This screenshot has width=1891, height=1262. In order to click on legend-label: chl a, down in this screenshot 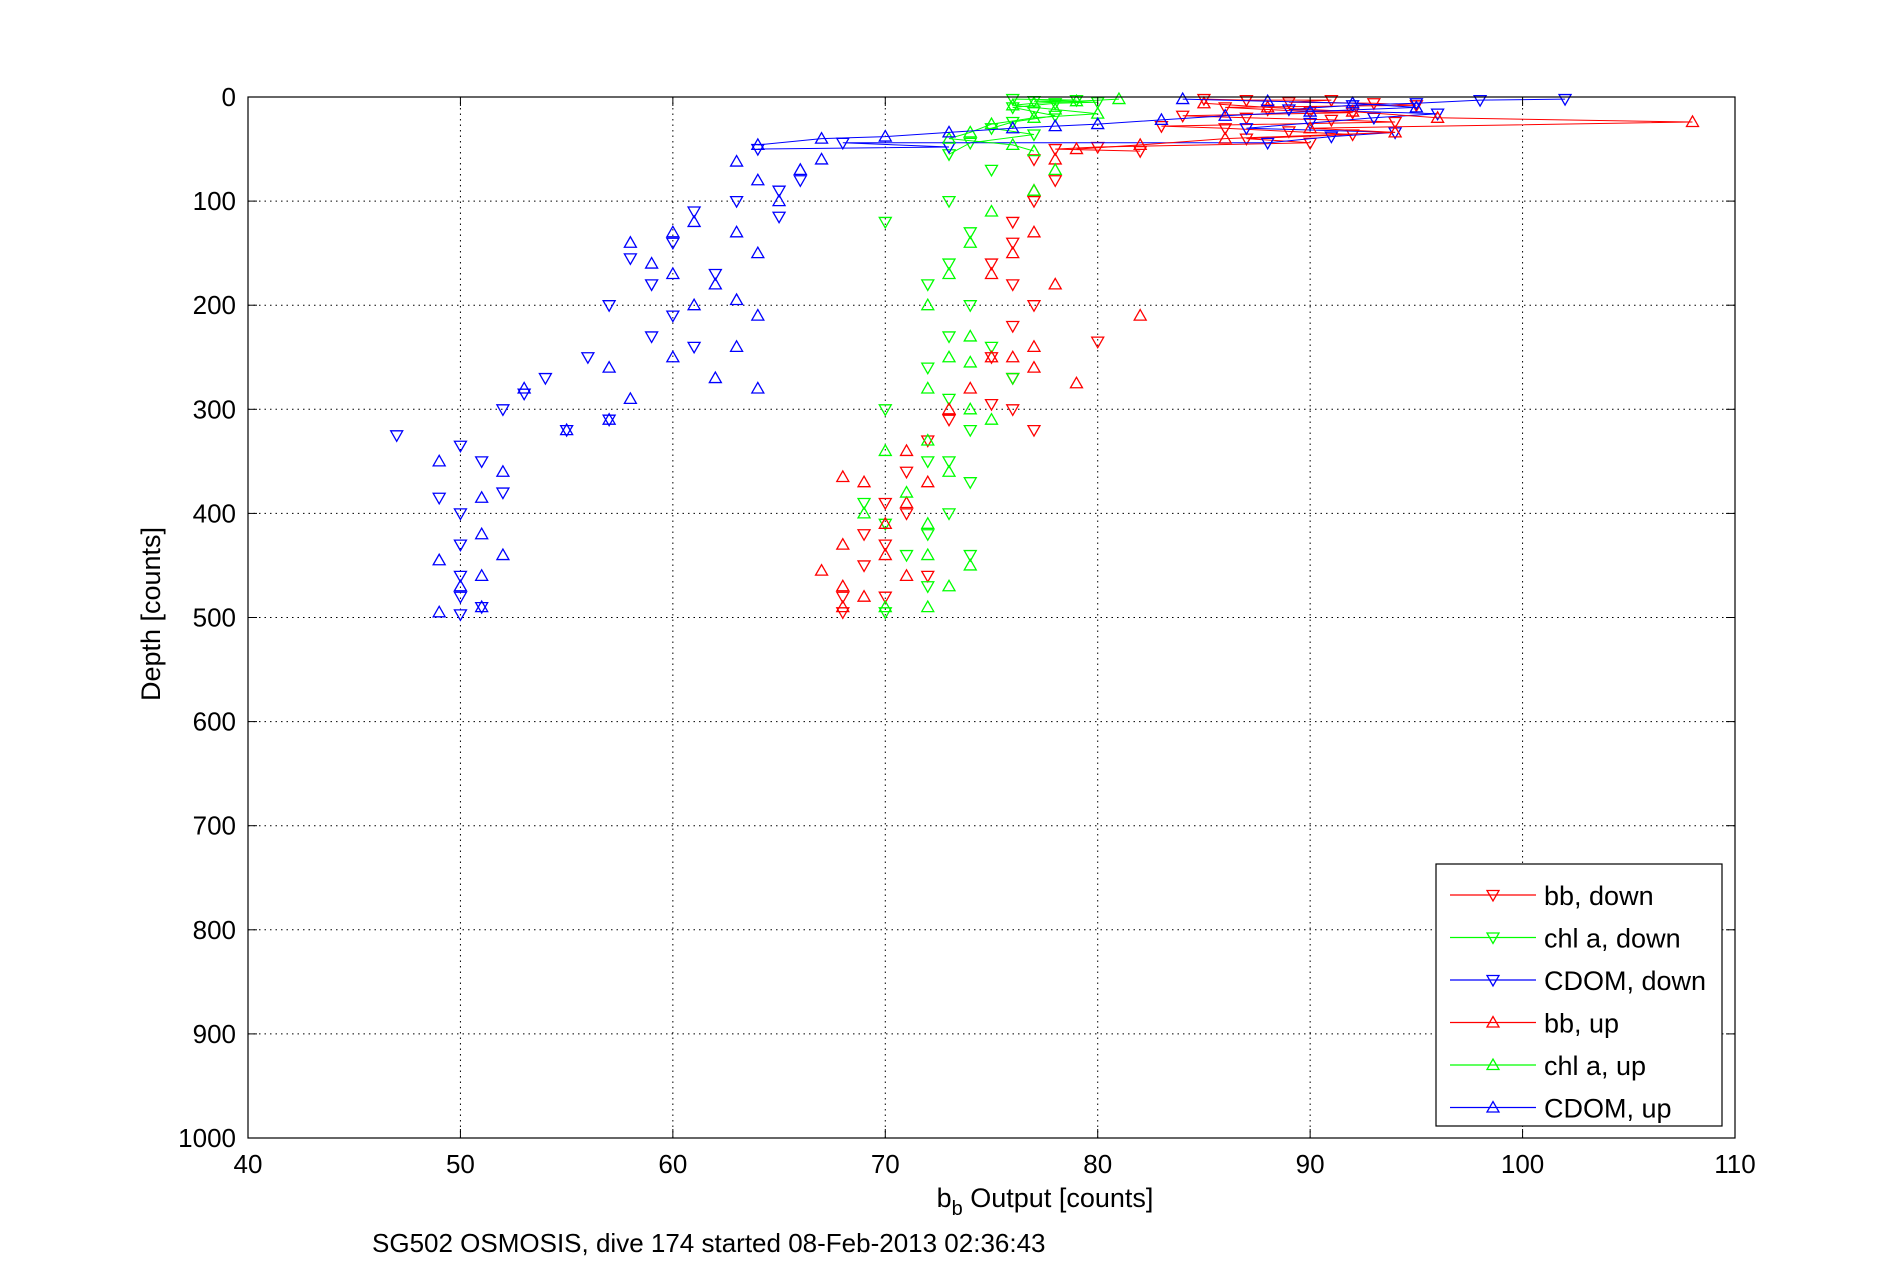, I will do `click(1612, 939)`.